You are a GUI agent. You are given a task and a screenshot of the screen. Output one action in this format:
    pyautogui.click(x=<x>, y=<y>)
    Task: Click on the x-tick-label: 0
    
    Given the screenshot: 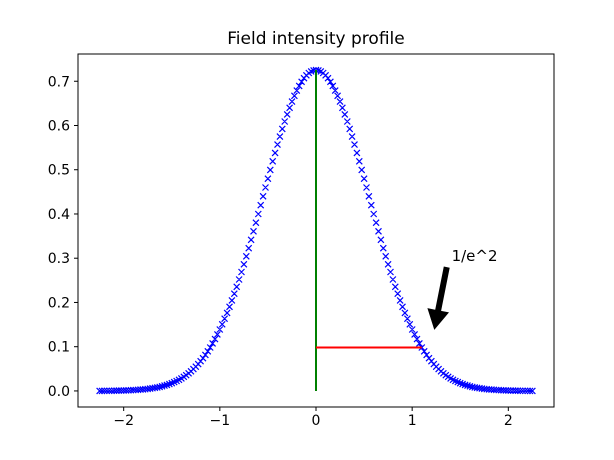 What is the action you would take?
    pyautogui.click(x=316, y=421)
    